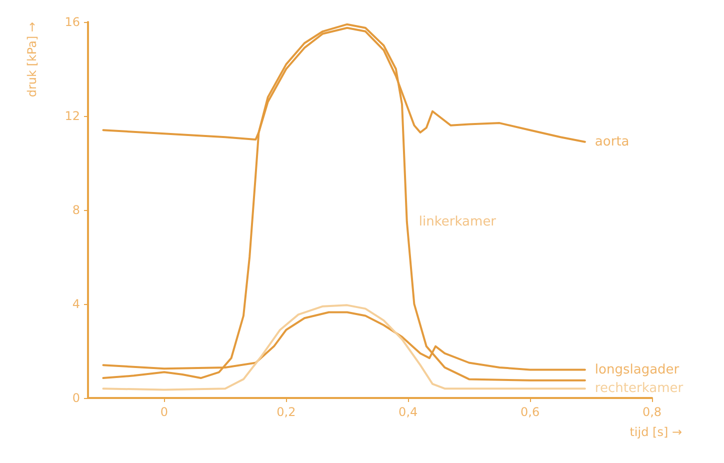  I want to click on series-label: rechterkamer, so click(639, 388).